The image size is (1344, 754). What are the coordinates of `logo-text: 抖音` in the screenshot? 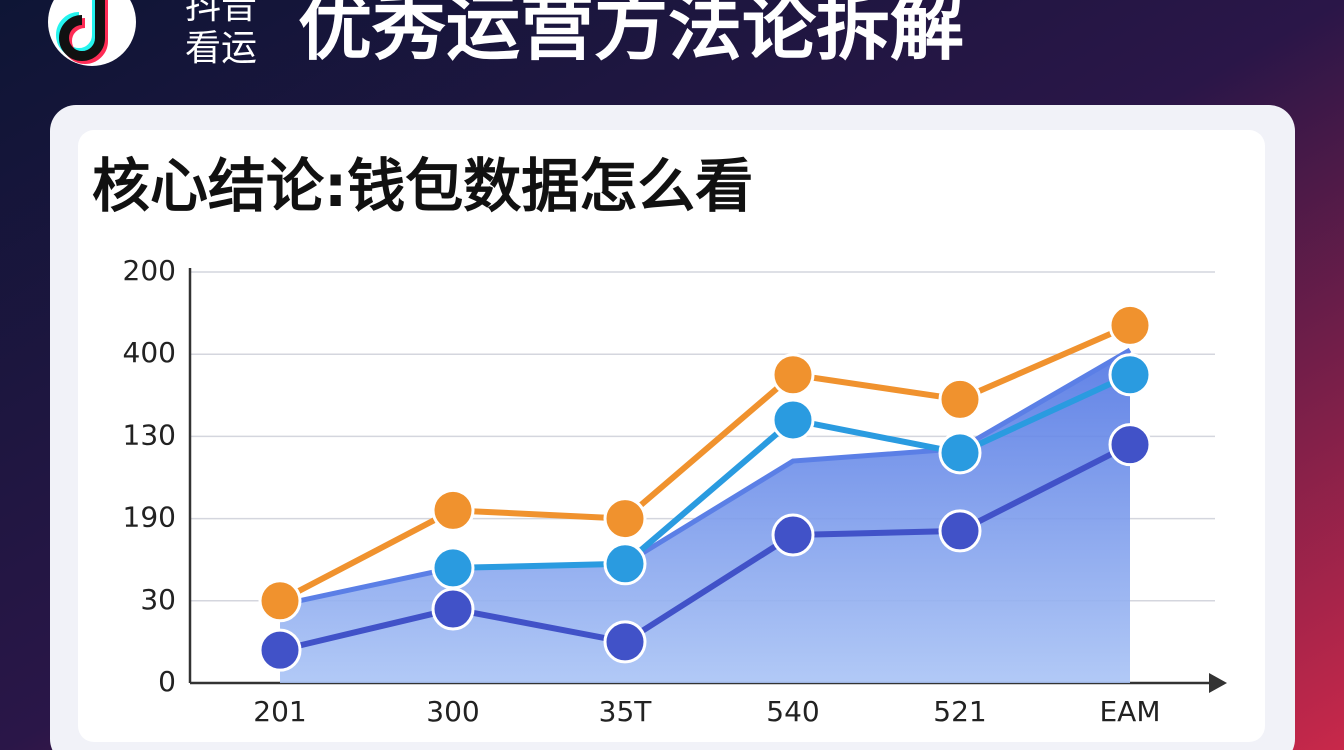 It's located at (221, 13).